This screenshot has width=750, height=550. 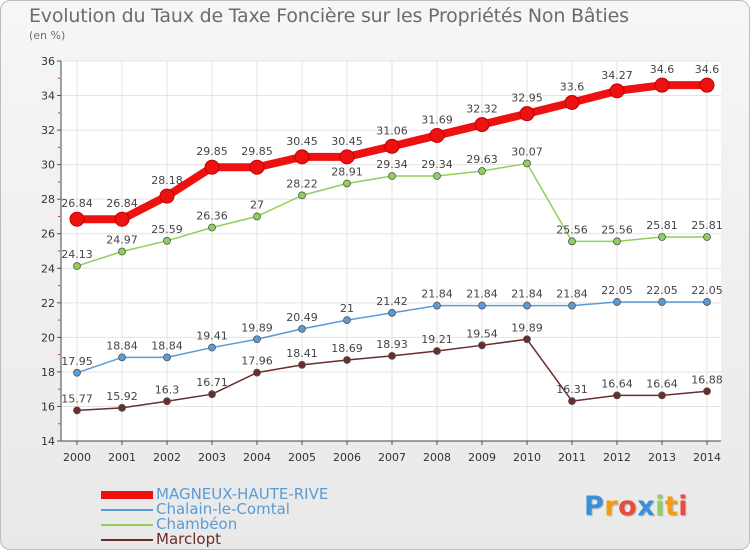 What do you see at coordinates (707, 379) in the screenshot?
I see `data-label: 16.88` at bounding box center [707, 379].